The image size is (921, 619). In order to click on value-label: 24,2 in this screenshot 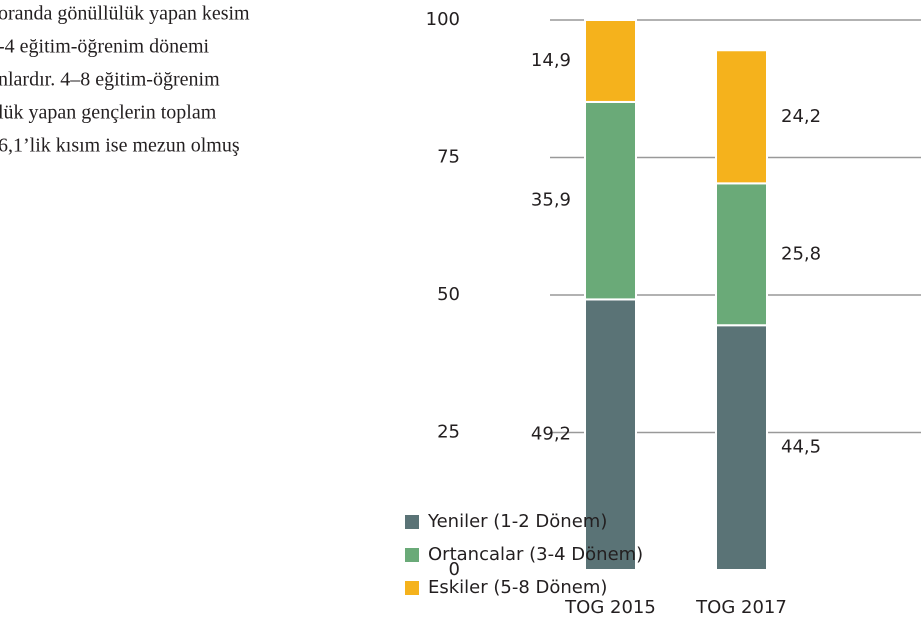, I will do `click(801, 116)`.